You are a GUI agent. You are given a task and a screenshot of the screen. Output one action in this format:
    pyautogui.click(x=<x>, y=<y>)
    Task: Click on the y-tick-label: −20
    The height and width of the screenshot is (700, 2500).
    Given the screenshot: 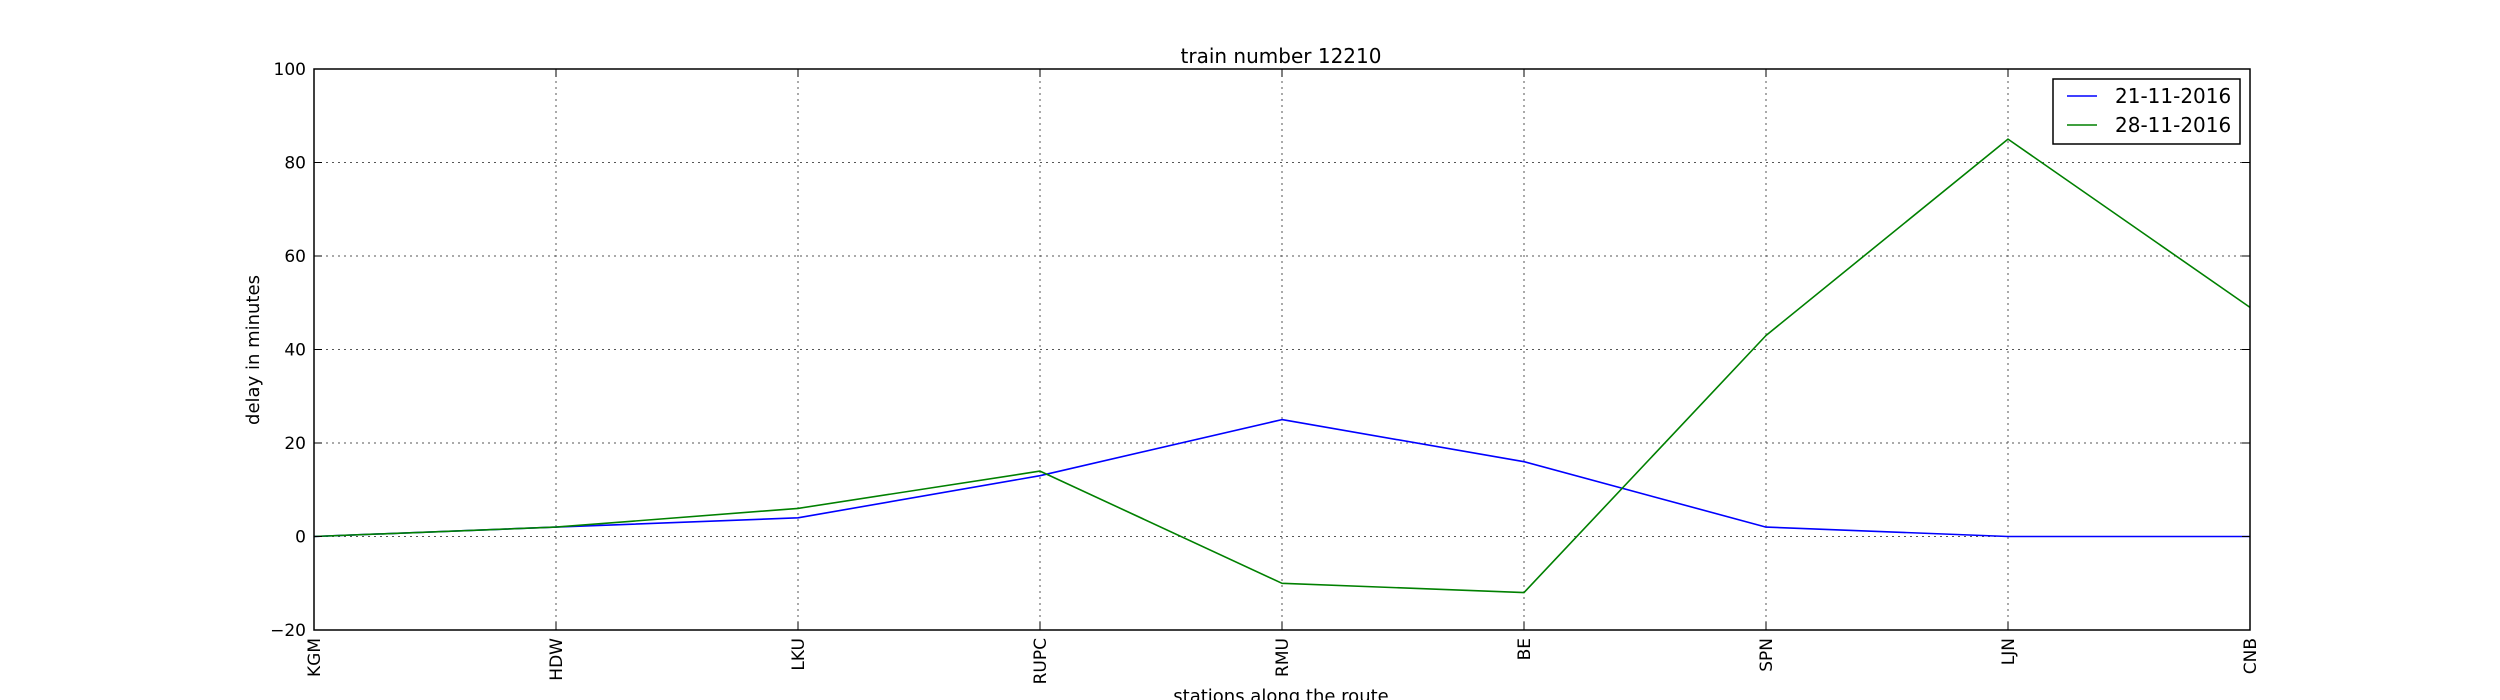 What is the action you would take?
    pyautogui.click(x=288, y=631)
    